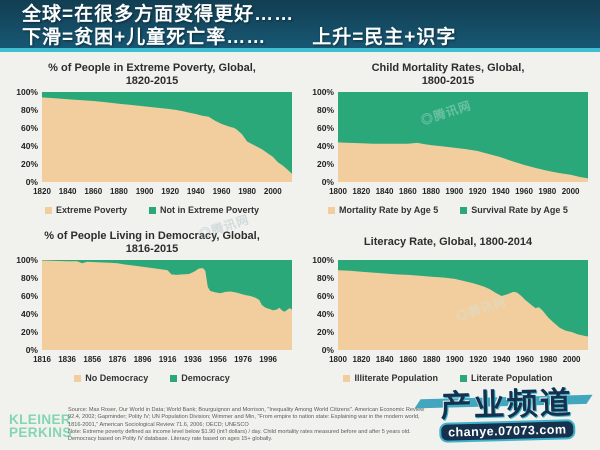 This screenshot has width=600, height=450. Describe the element at coordinates (210, 210) in the screenshot. I see `legend-label: Not in Extreme Poverty` at that location.